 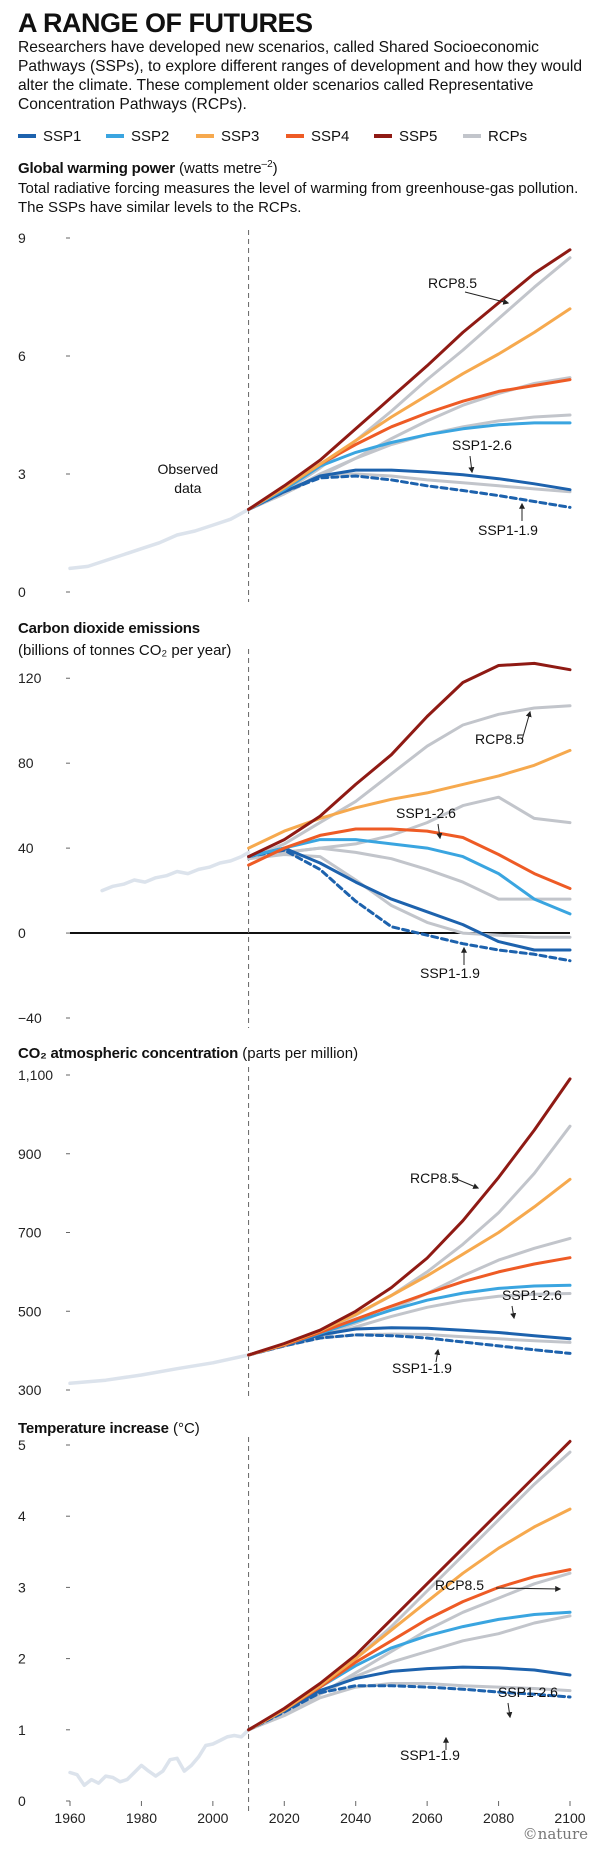 What do you see at coordinates (22, 356) in the screenshot?
I see `forcing-ytick-label: 6` at bounding box center [22, 356].